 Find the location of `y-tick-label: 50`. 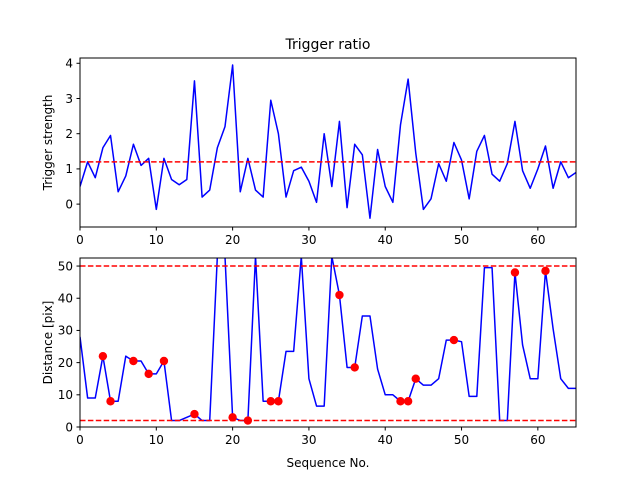

y-tick-label: 50 is located at coordinates (65, 266).